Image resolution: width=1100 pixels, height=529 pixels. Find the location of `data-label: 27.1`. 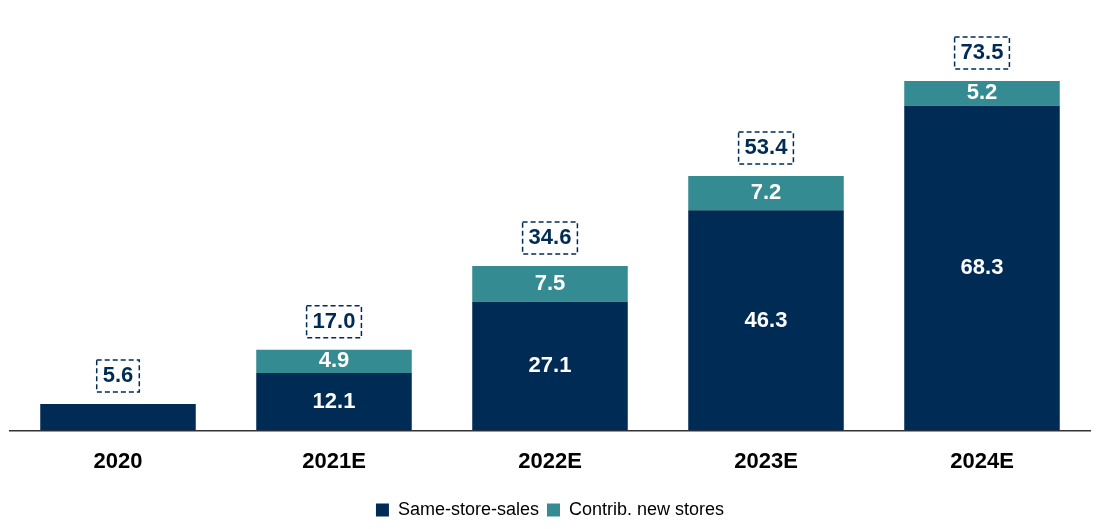

data-label: 27.1 is located at coordinates (550, 365).